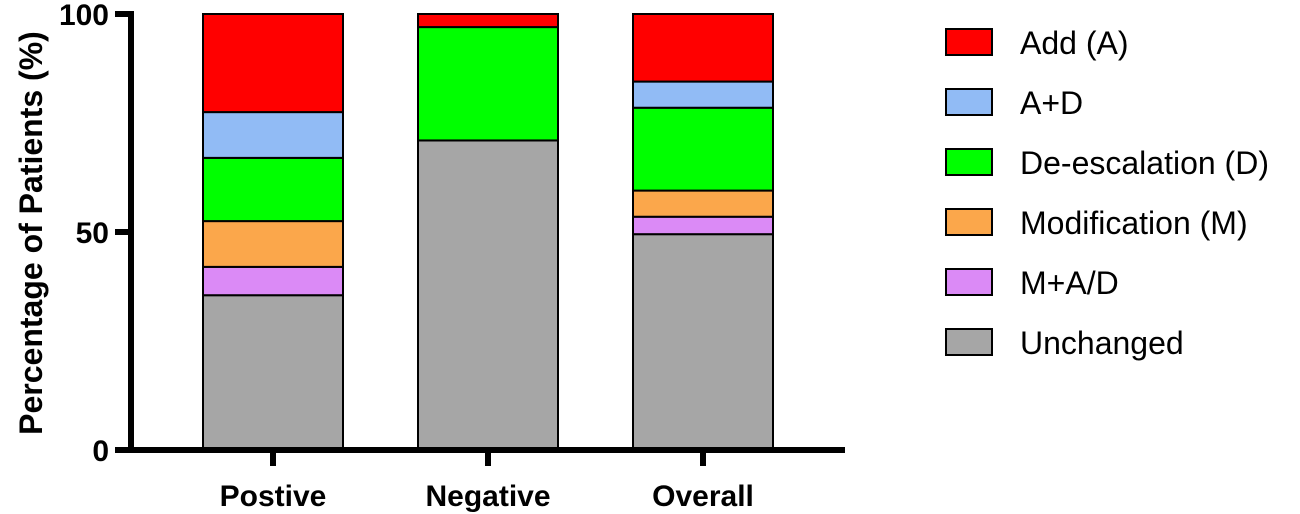  I want to click on legend-label-de-escalation-d: De-escalation (D), so click(1144, 163).